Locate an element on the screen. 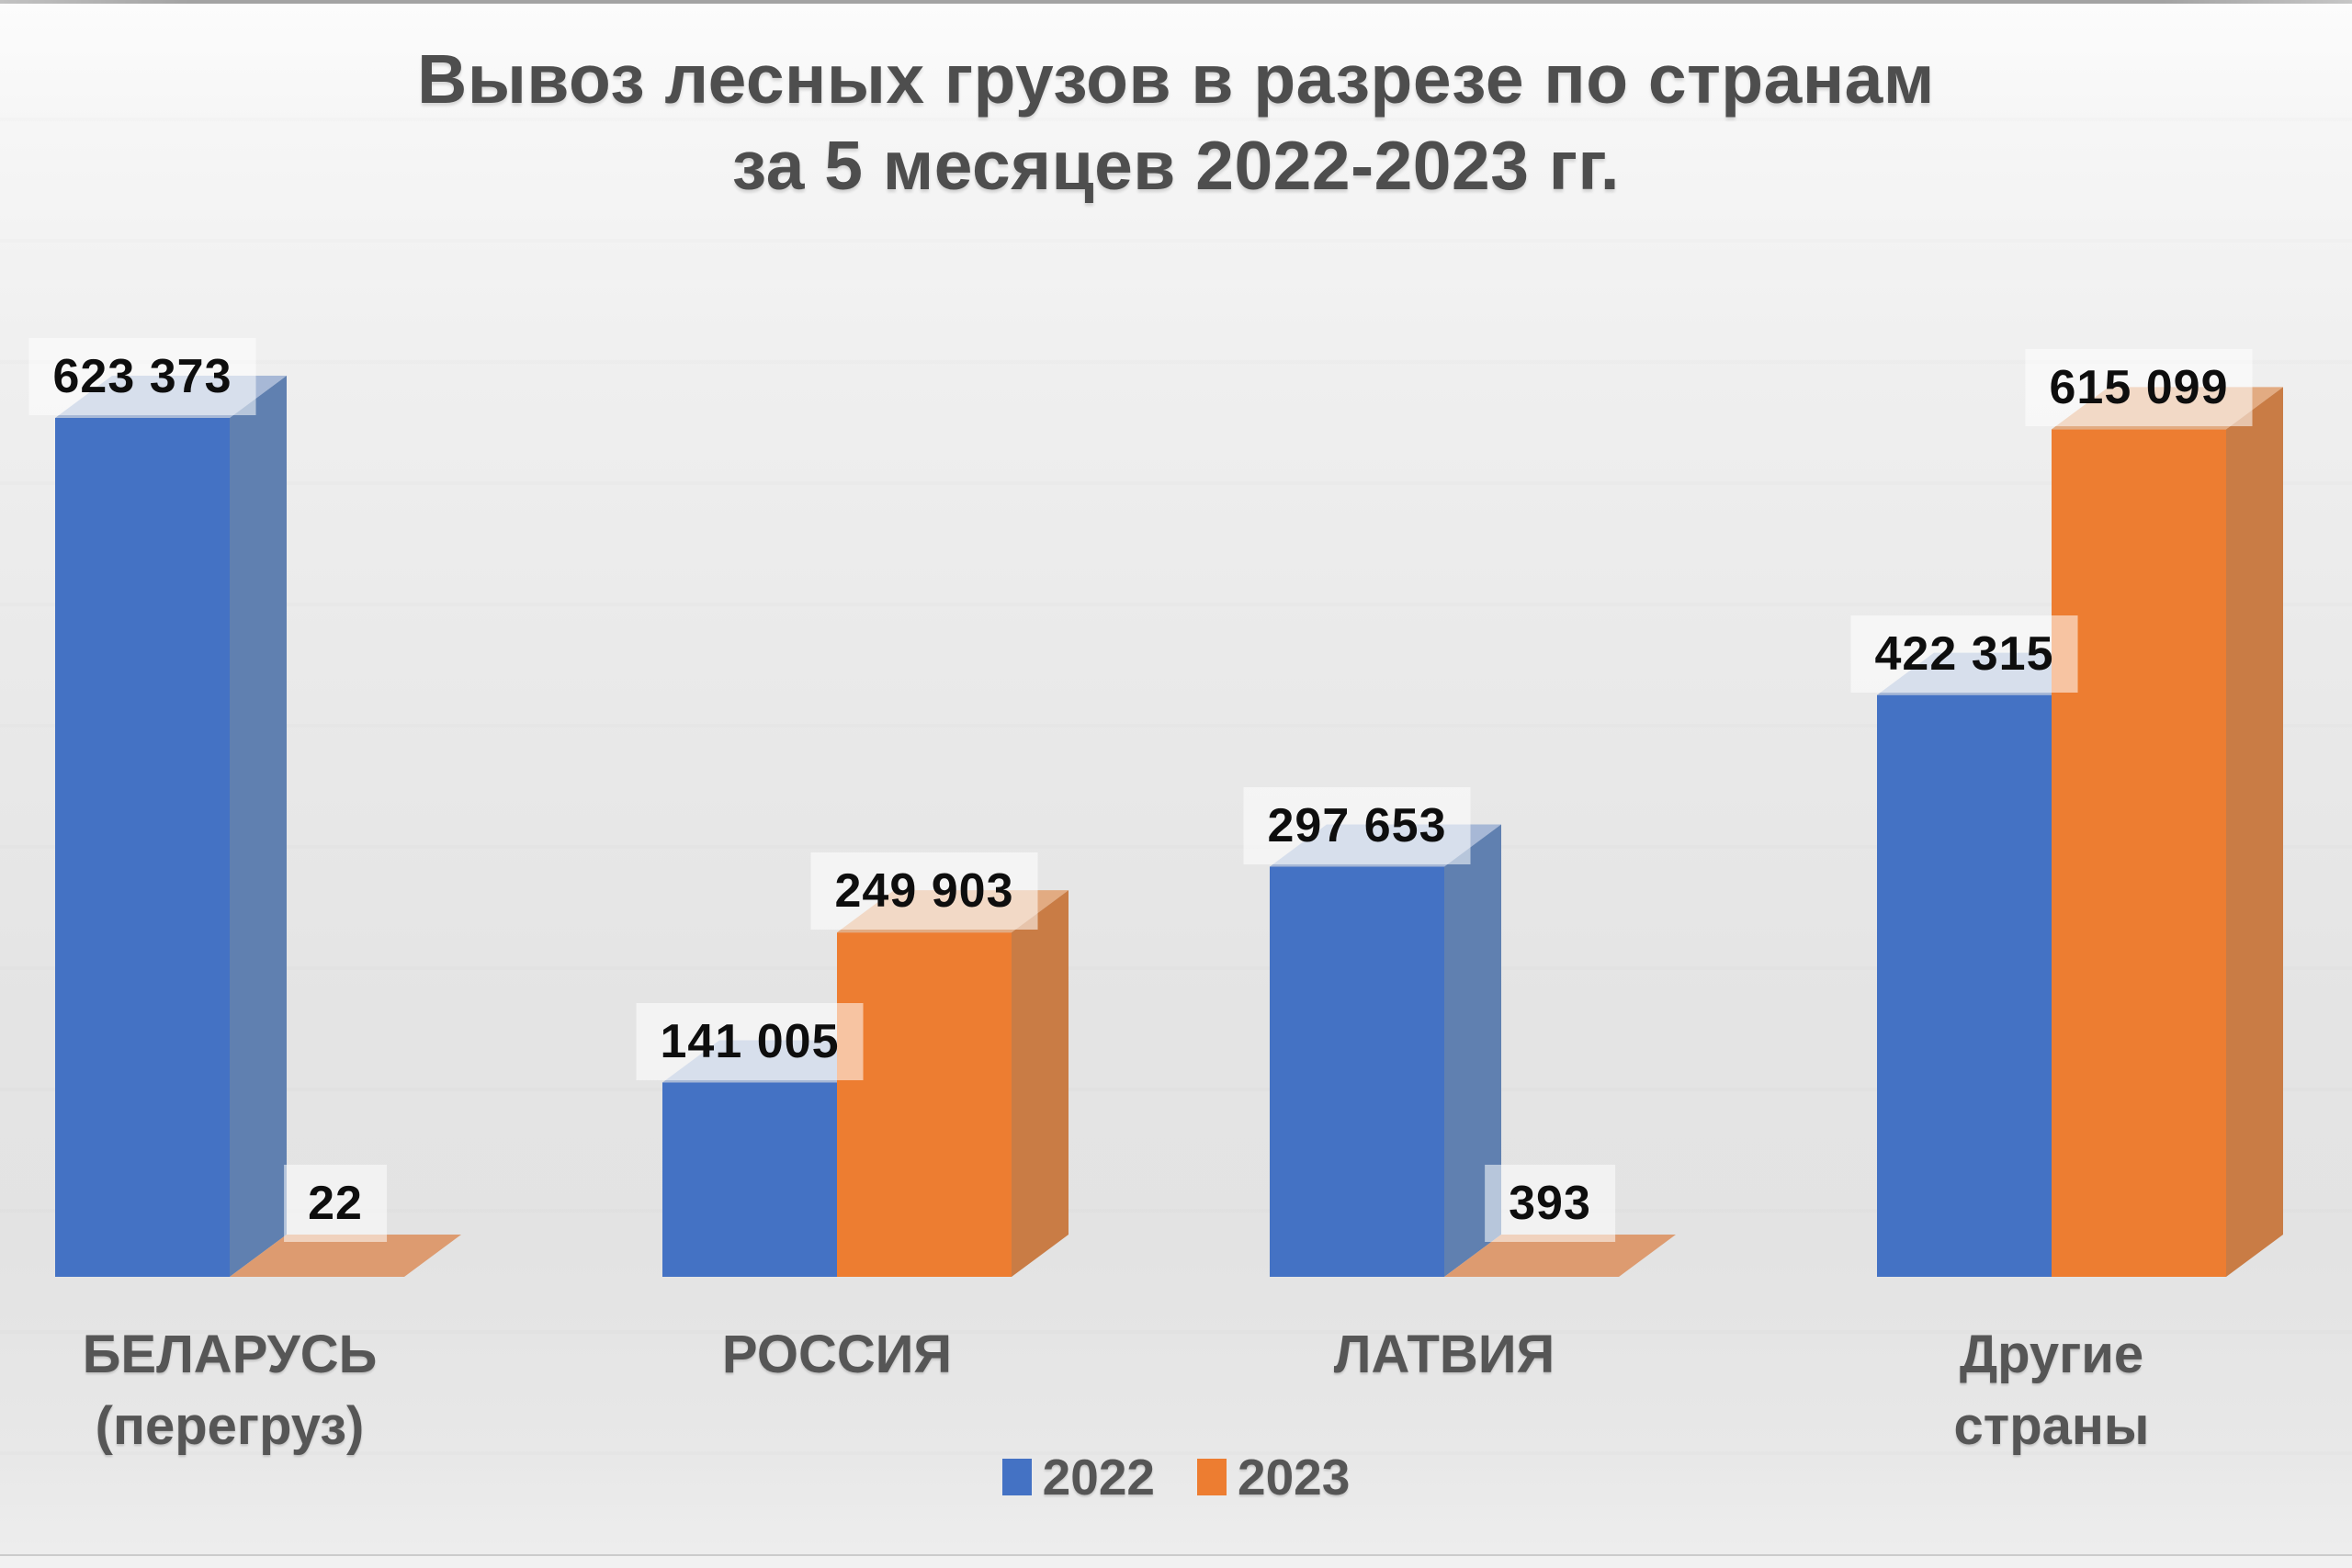  chart-title-line-1: Вывоз лесных грузов в разрезе по странам is located at coordinates (1176, 79).